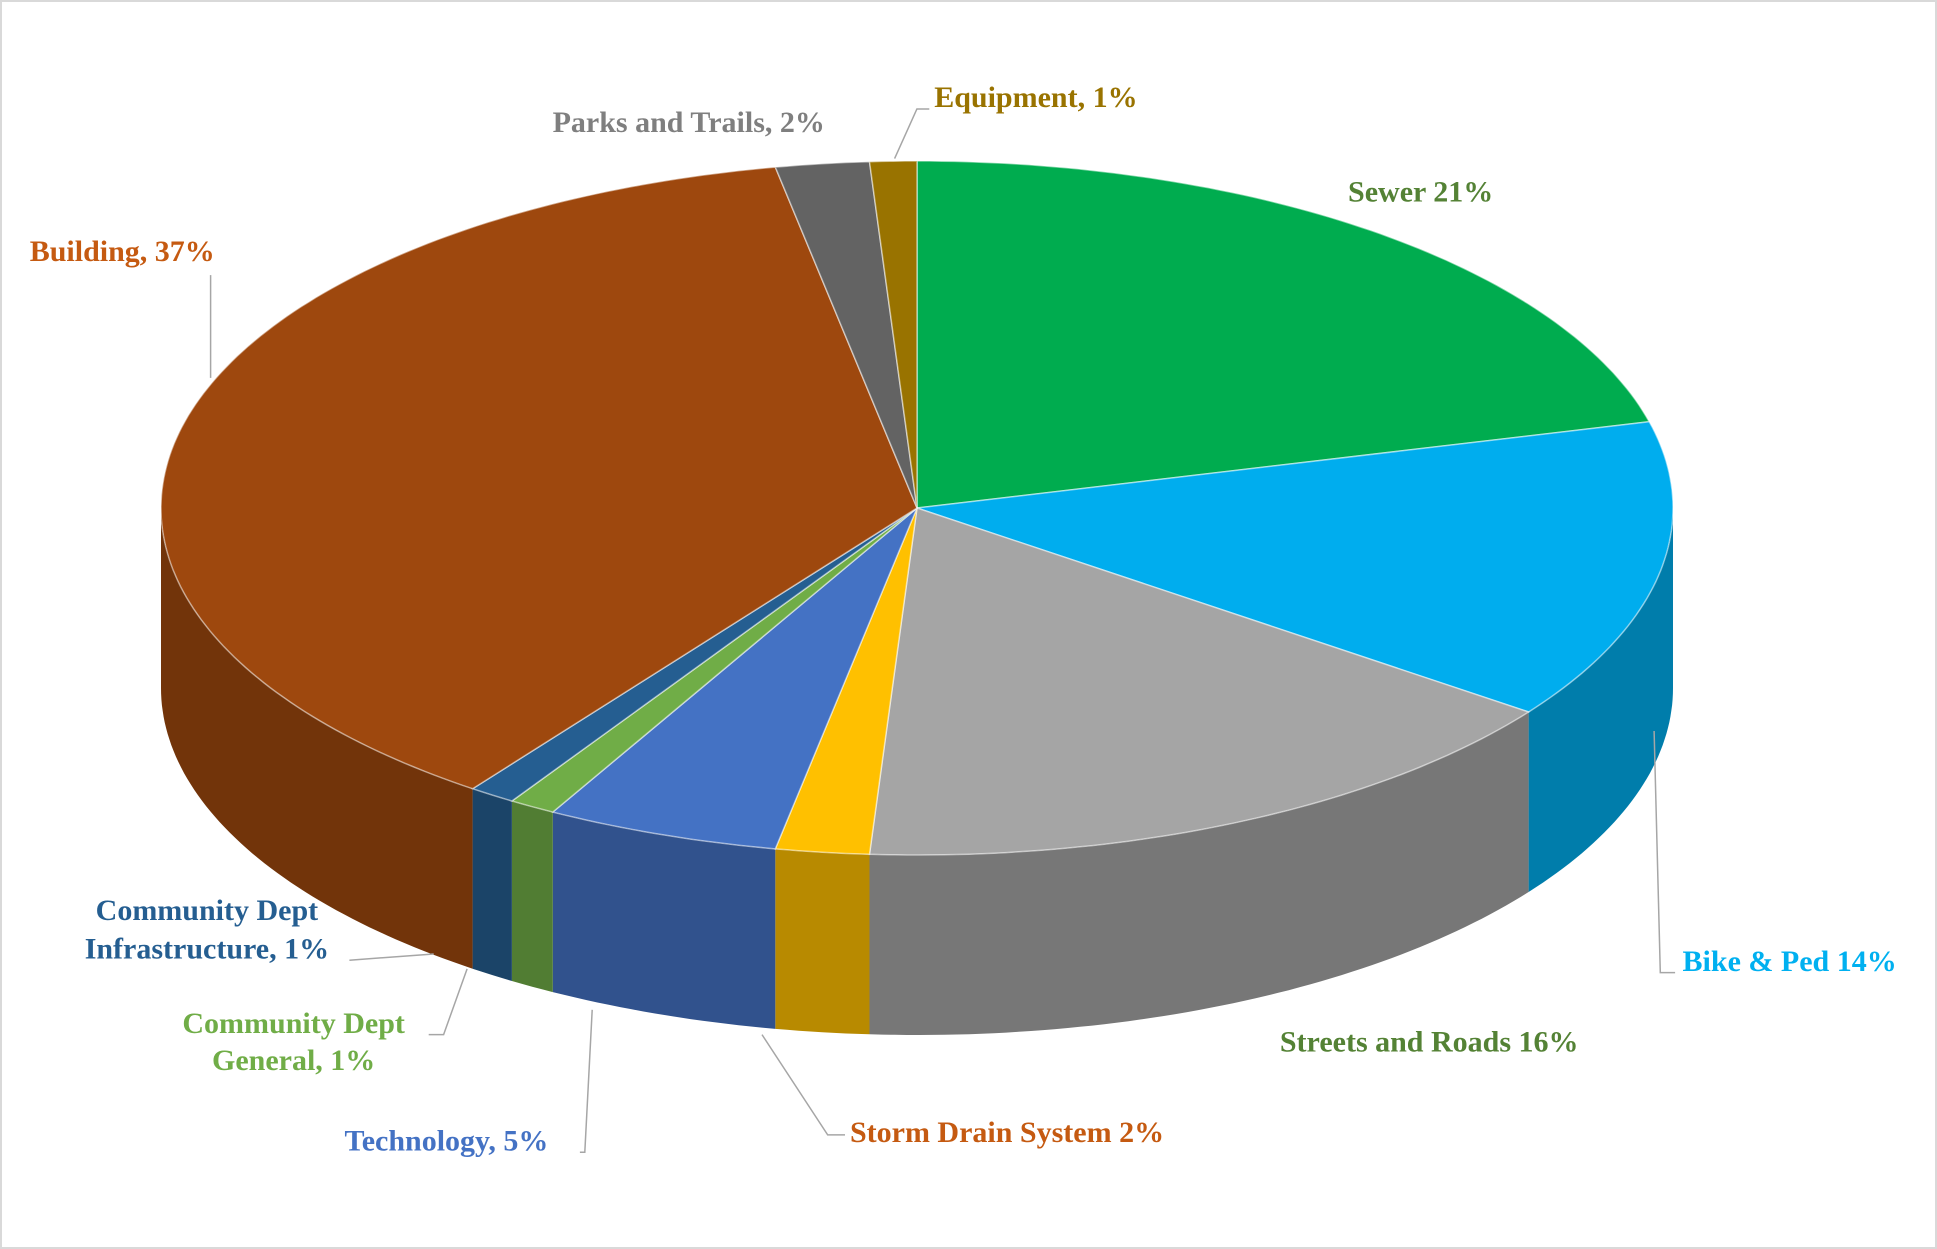 Image resolution: width=1937 pixels, height=1249 pixels. Describe the element at coordinates (446, 1140) in the screenshot. I see `data-label: Technology, 5%` at that location.